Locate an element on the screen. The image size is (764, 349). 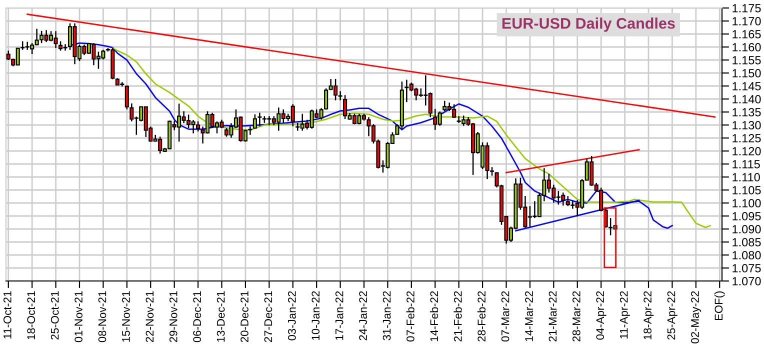
y-tick-label: 1.145 is located at coordinates (746, 86).